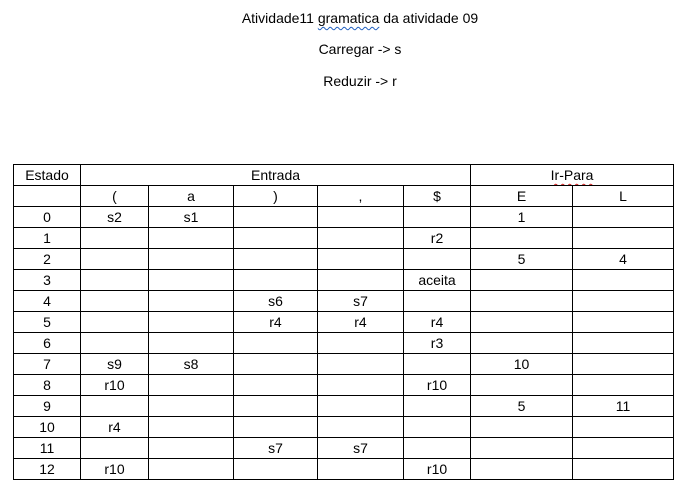 This screenshot has height=491, width=685. Describe the element at coordinates (114, 217) in the screenshot. I see `action-cell: s2` at that location.